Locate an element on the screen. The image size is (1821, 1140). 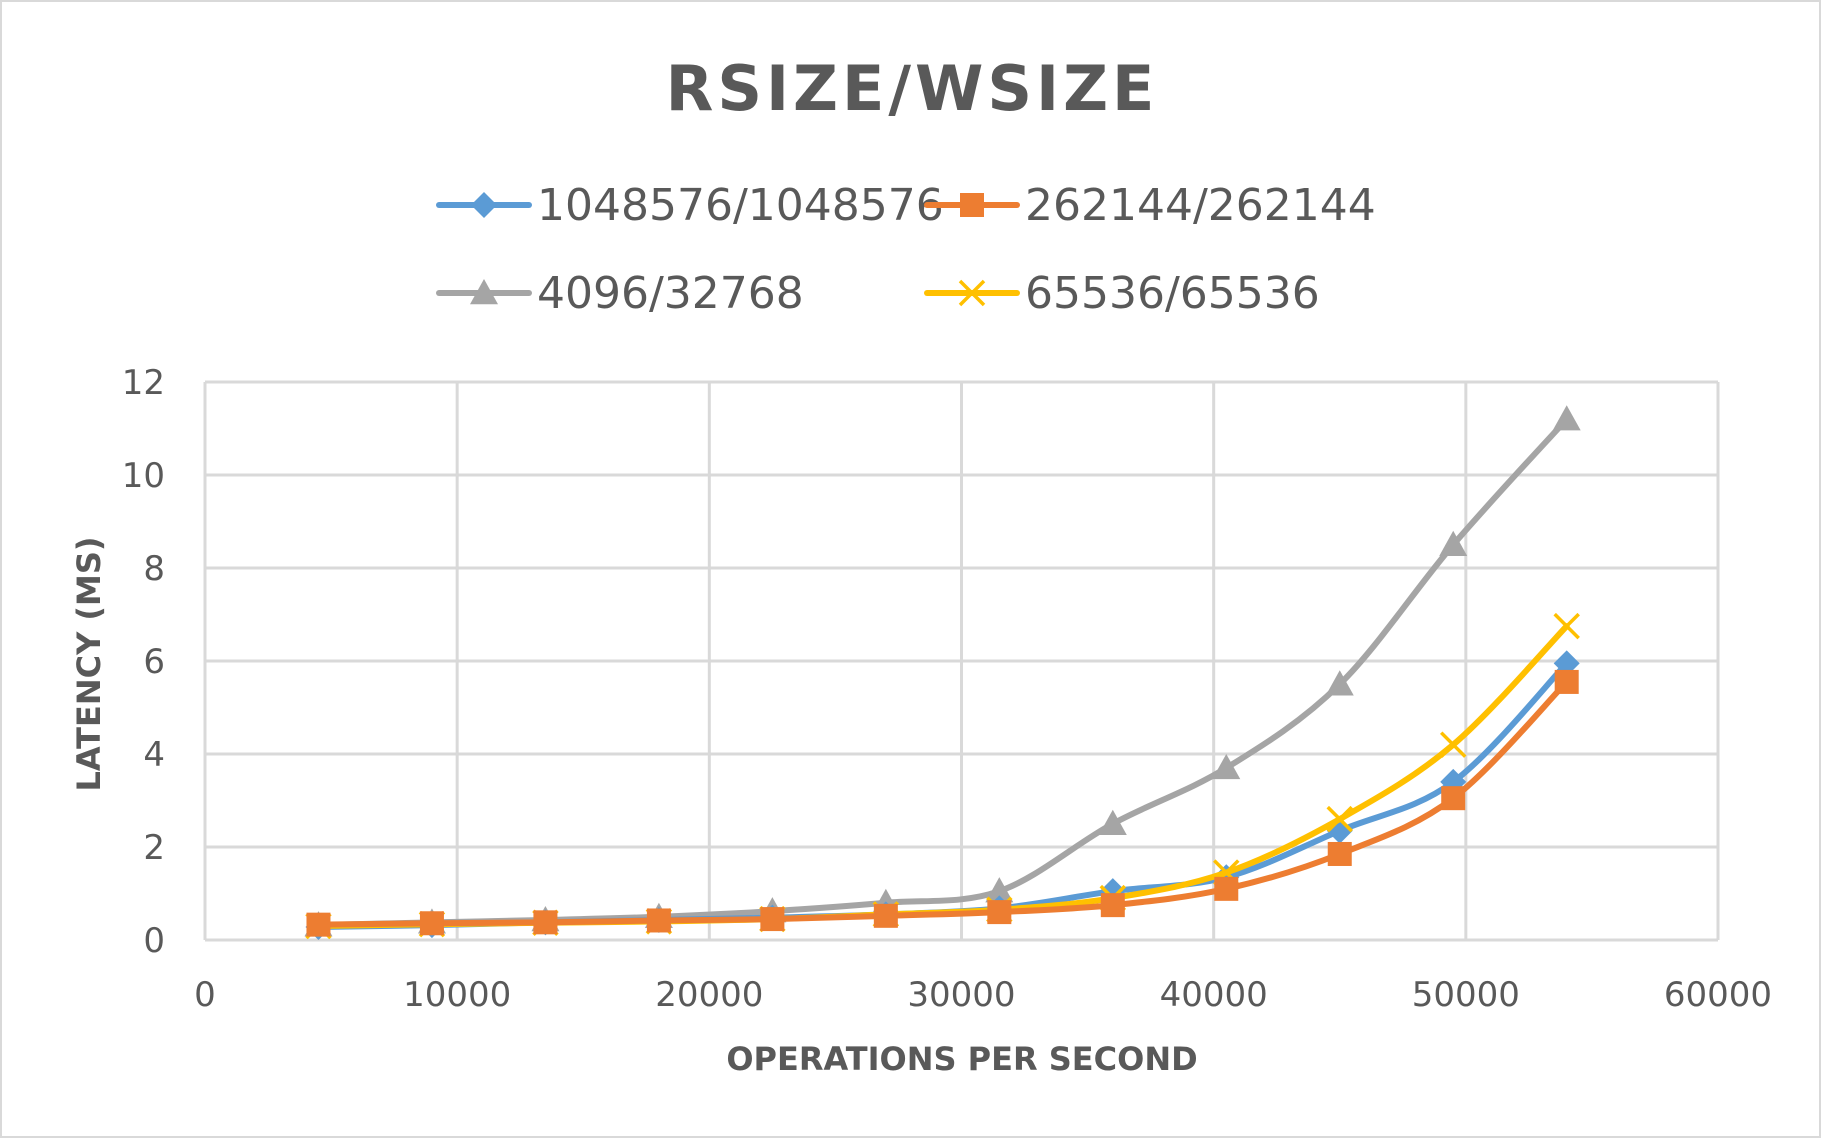
y-tick-label: 6 is located at coordinates (154, 662).